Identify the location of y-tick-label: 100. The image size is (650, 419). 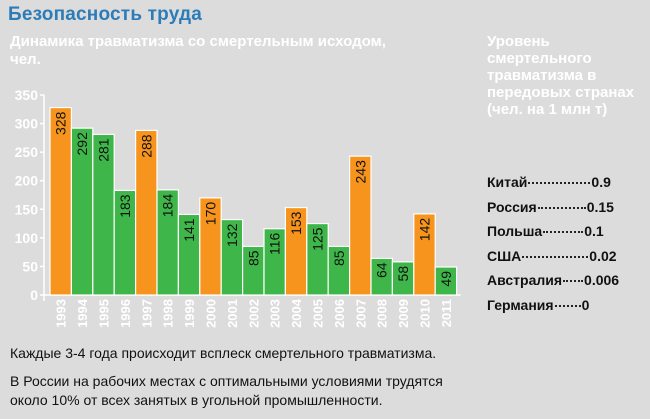
(27, 238).